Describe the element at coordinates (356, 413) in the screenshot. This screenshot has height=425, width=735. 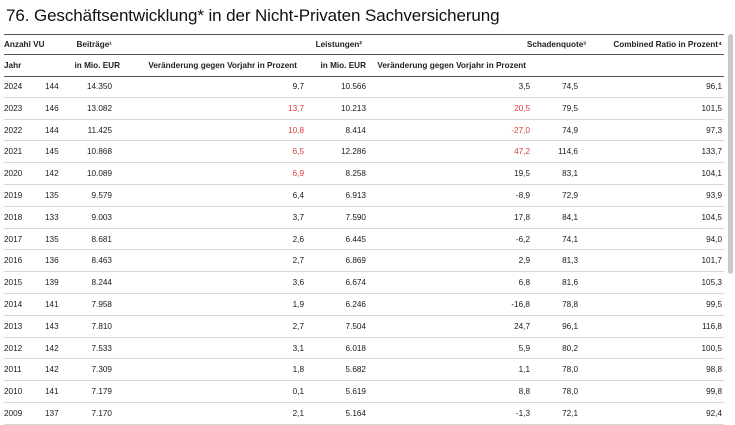
I see `cell-leistungen: 5.164` at that location.